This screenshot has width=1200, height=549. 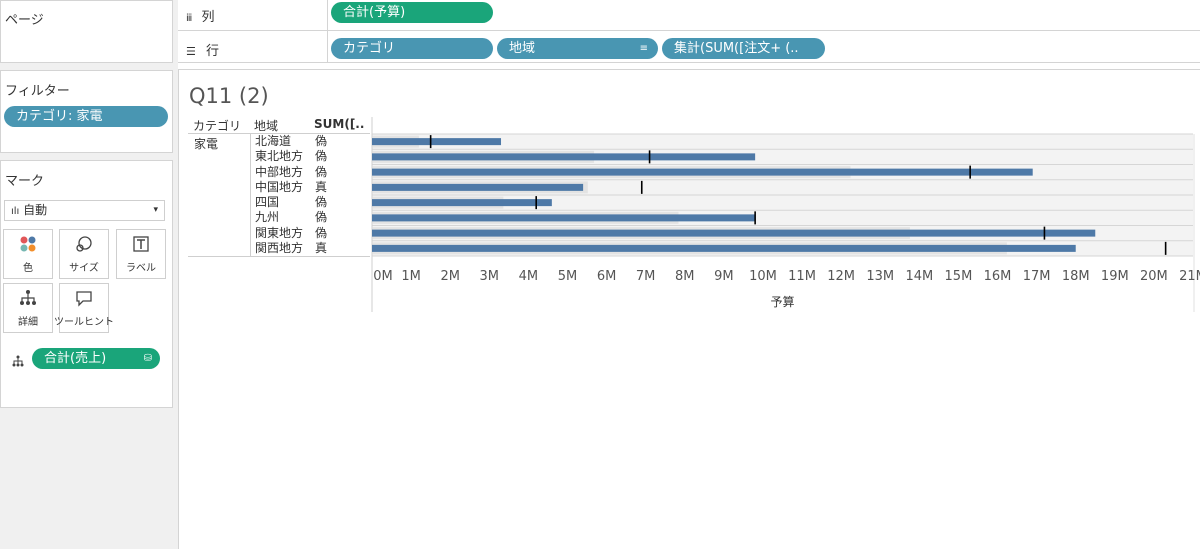 I want to click on x-tick-label: 9M, so click(x=724, y=276).